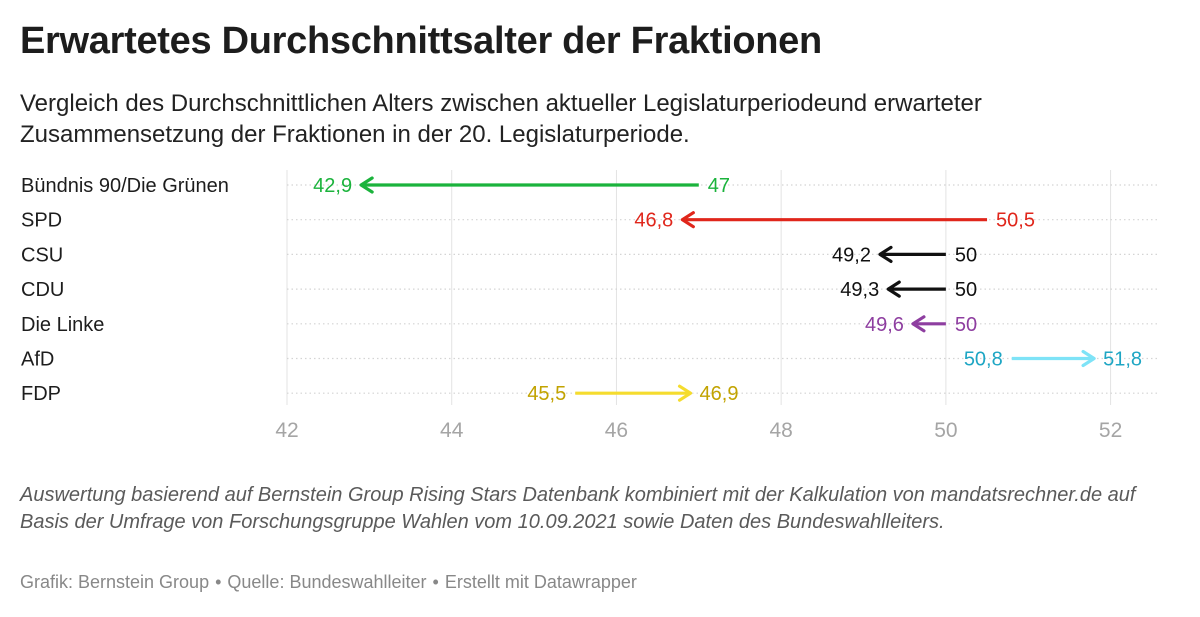 The image size is (1200, 617). What do you see at coordinates (834, 220) in the screenshot?
I see `arrow-spd` at bounding box center [834, 220].